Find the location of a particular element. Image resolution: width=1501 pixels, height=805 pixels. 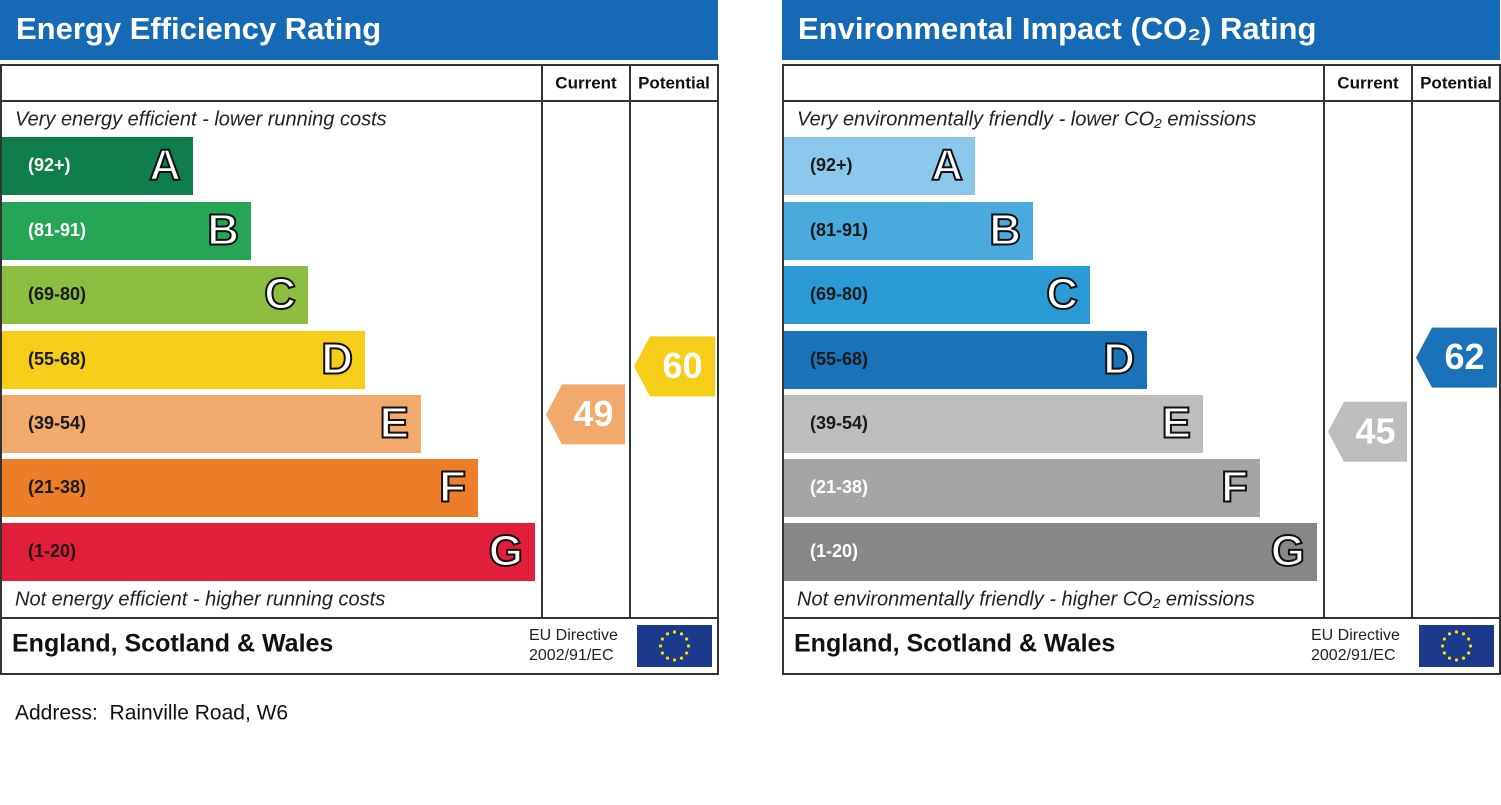

rating-value: 49 is located at coordinates (593, 413).